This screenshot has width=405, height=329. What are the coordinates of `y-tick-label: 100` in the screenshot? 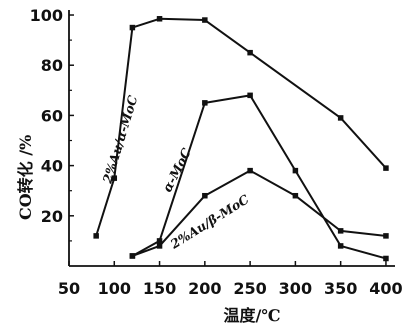 It's located at (46, 15).